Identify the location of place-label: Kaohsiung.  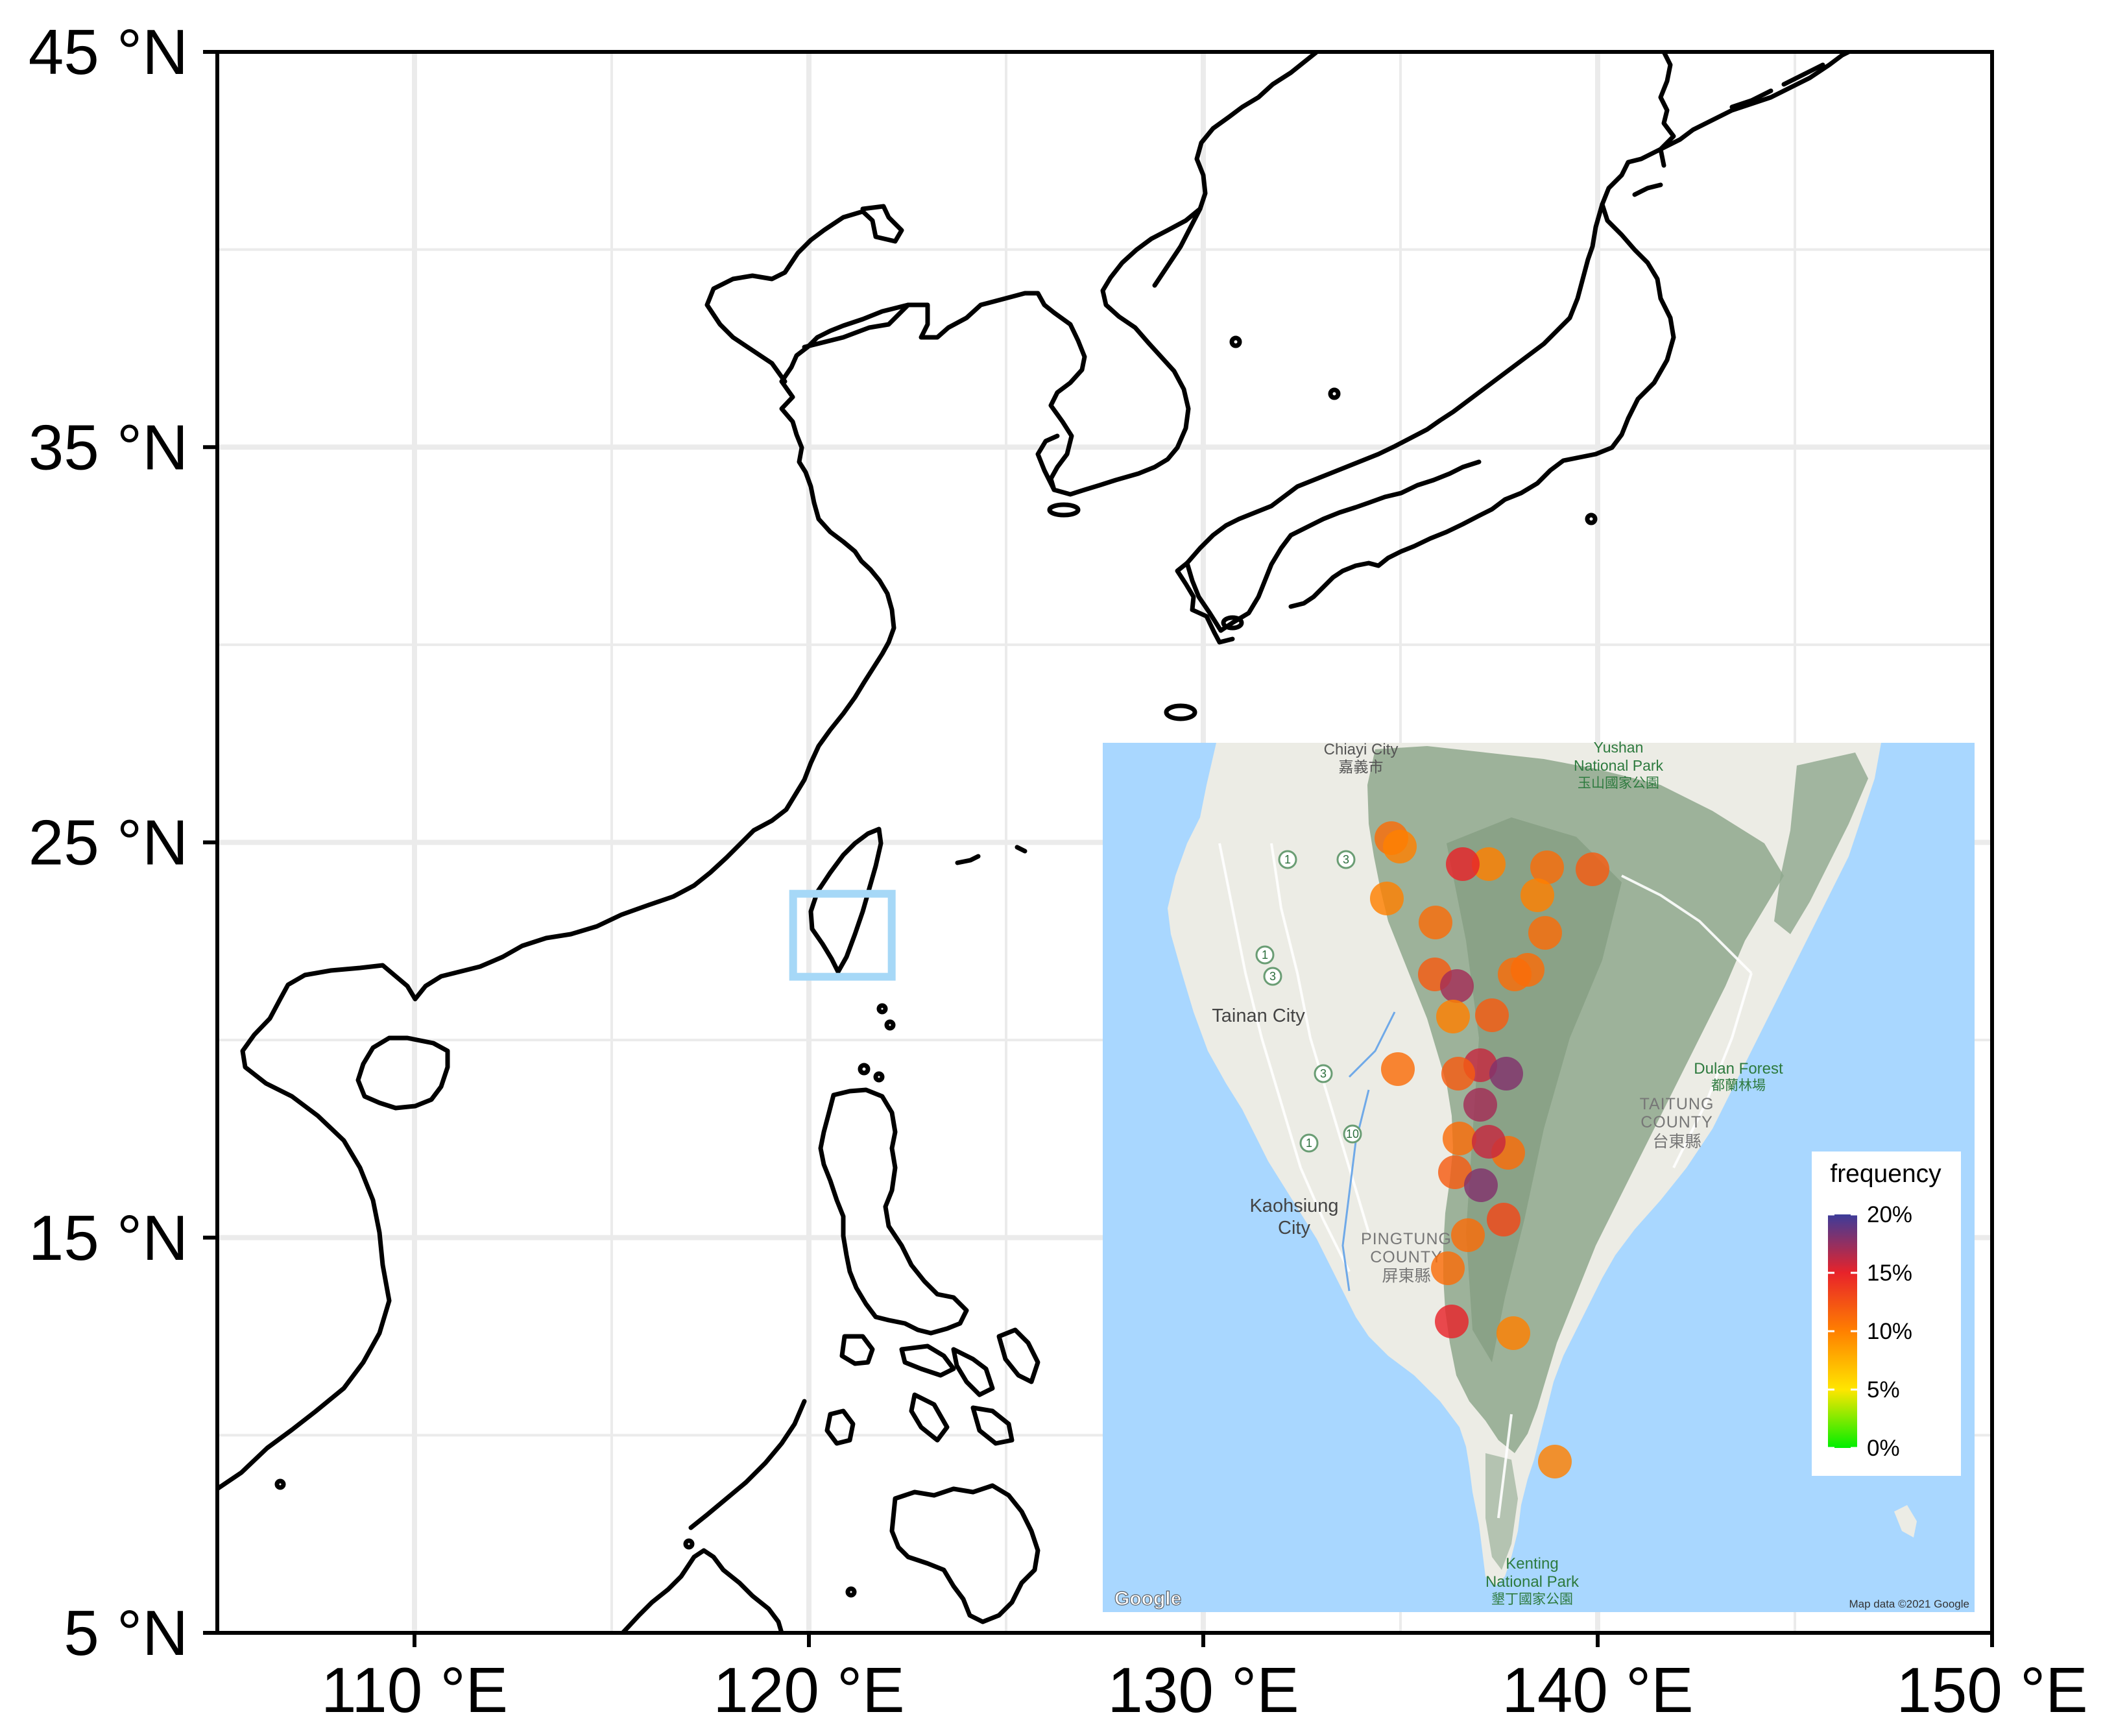
(1293, 1206).